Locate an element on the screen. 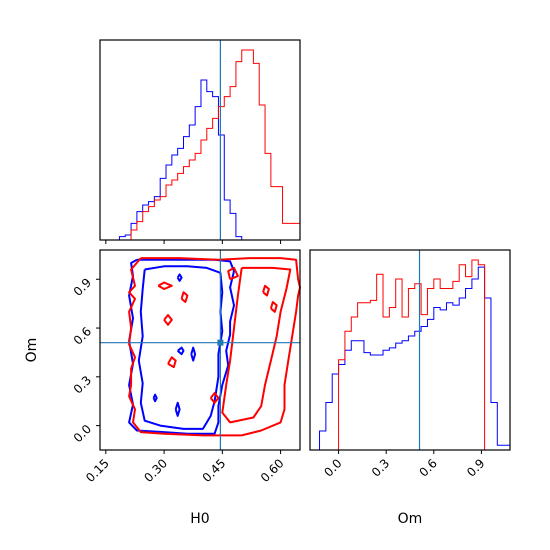 This screenshot has height=550, width=550. om-histogram-tick-label: 0.3 is located at coordinates (380, 467).